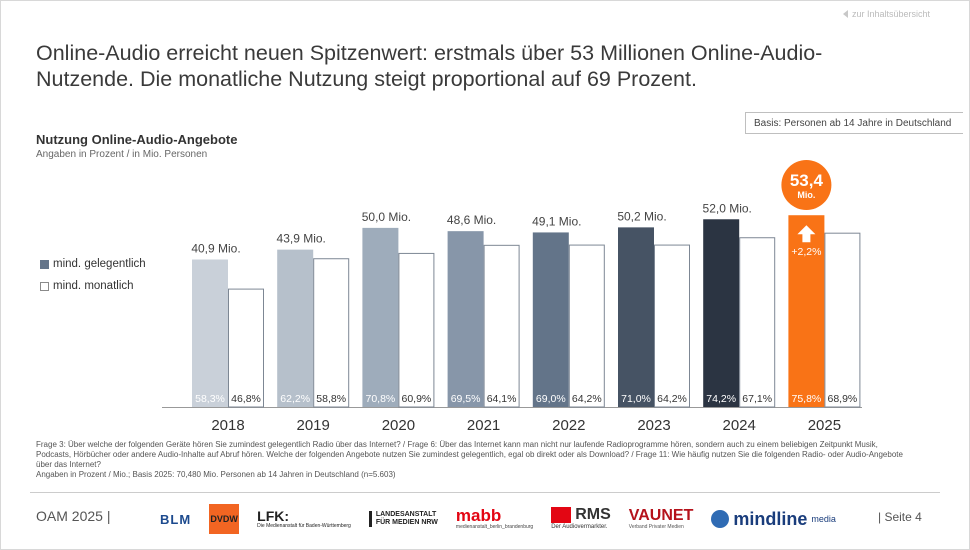 Image resolution: width=970 pixels, height=550 pixels. Describe the element at coordinates (386, 217) in the screenshot. I see `million-label: 50,0 Mio.` at that location.